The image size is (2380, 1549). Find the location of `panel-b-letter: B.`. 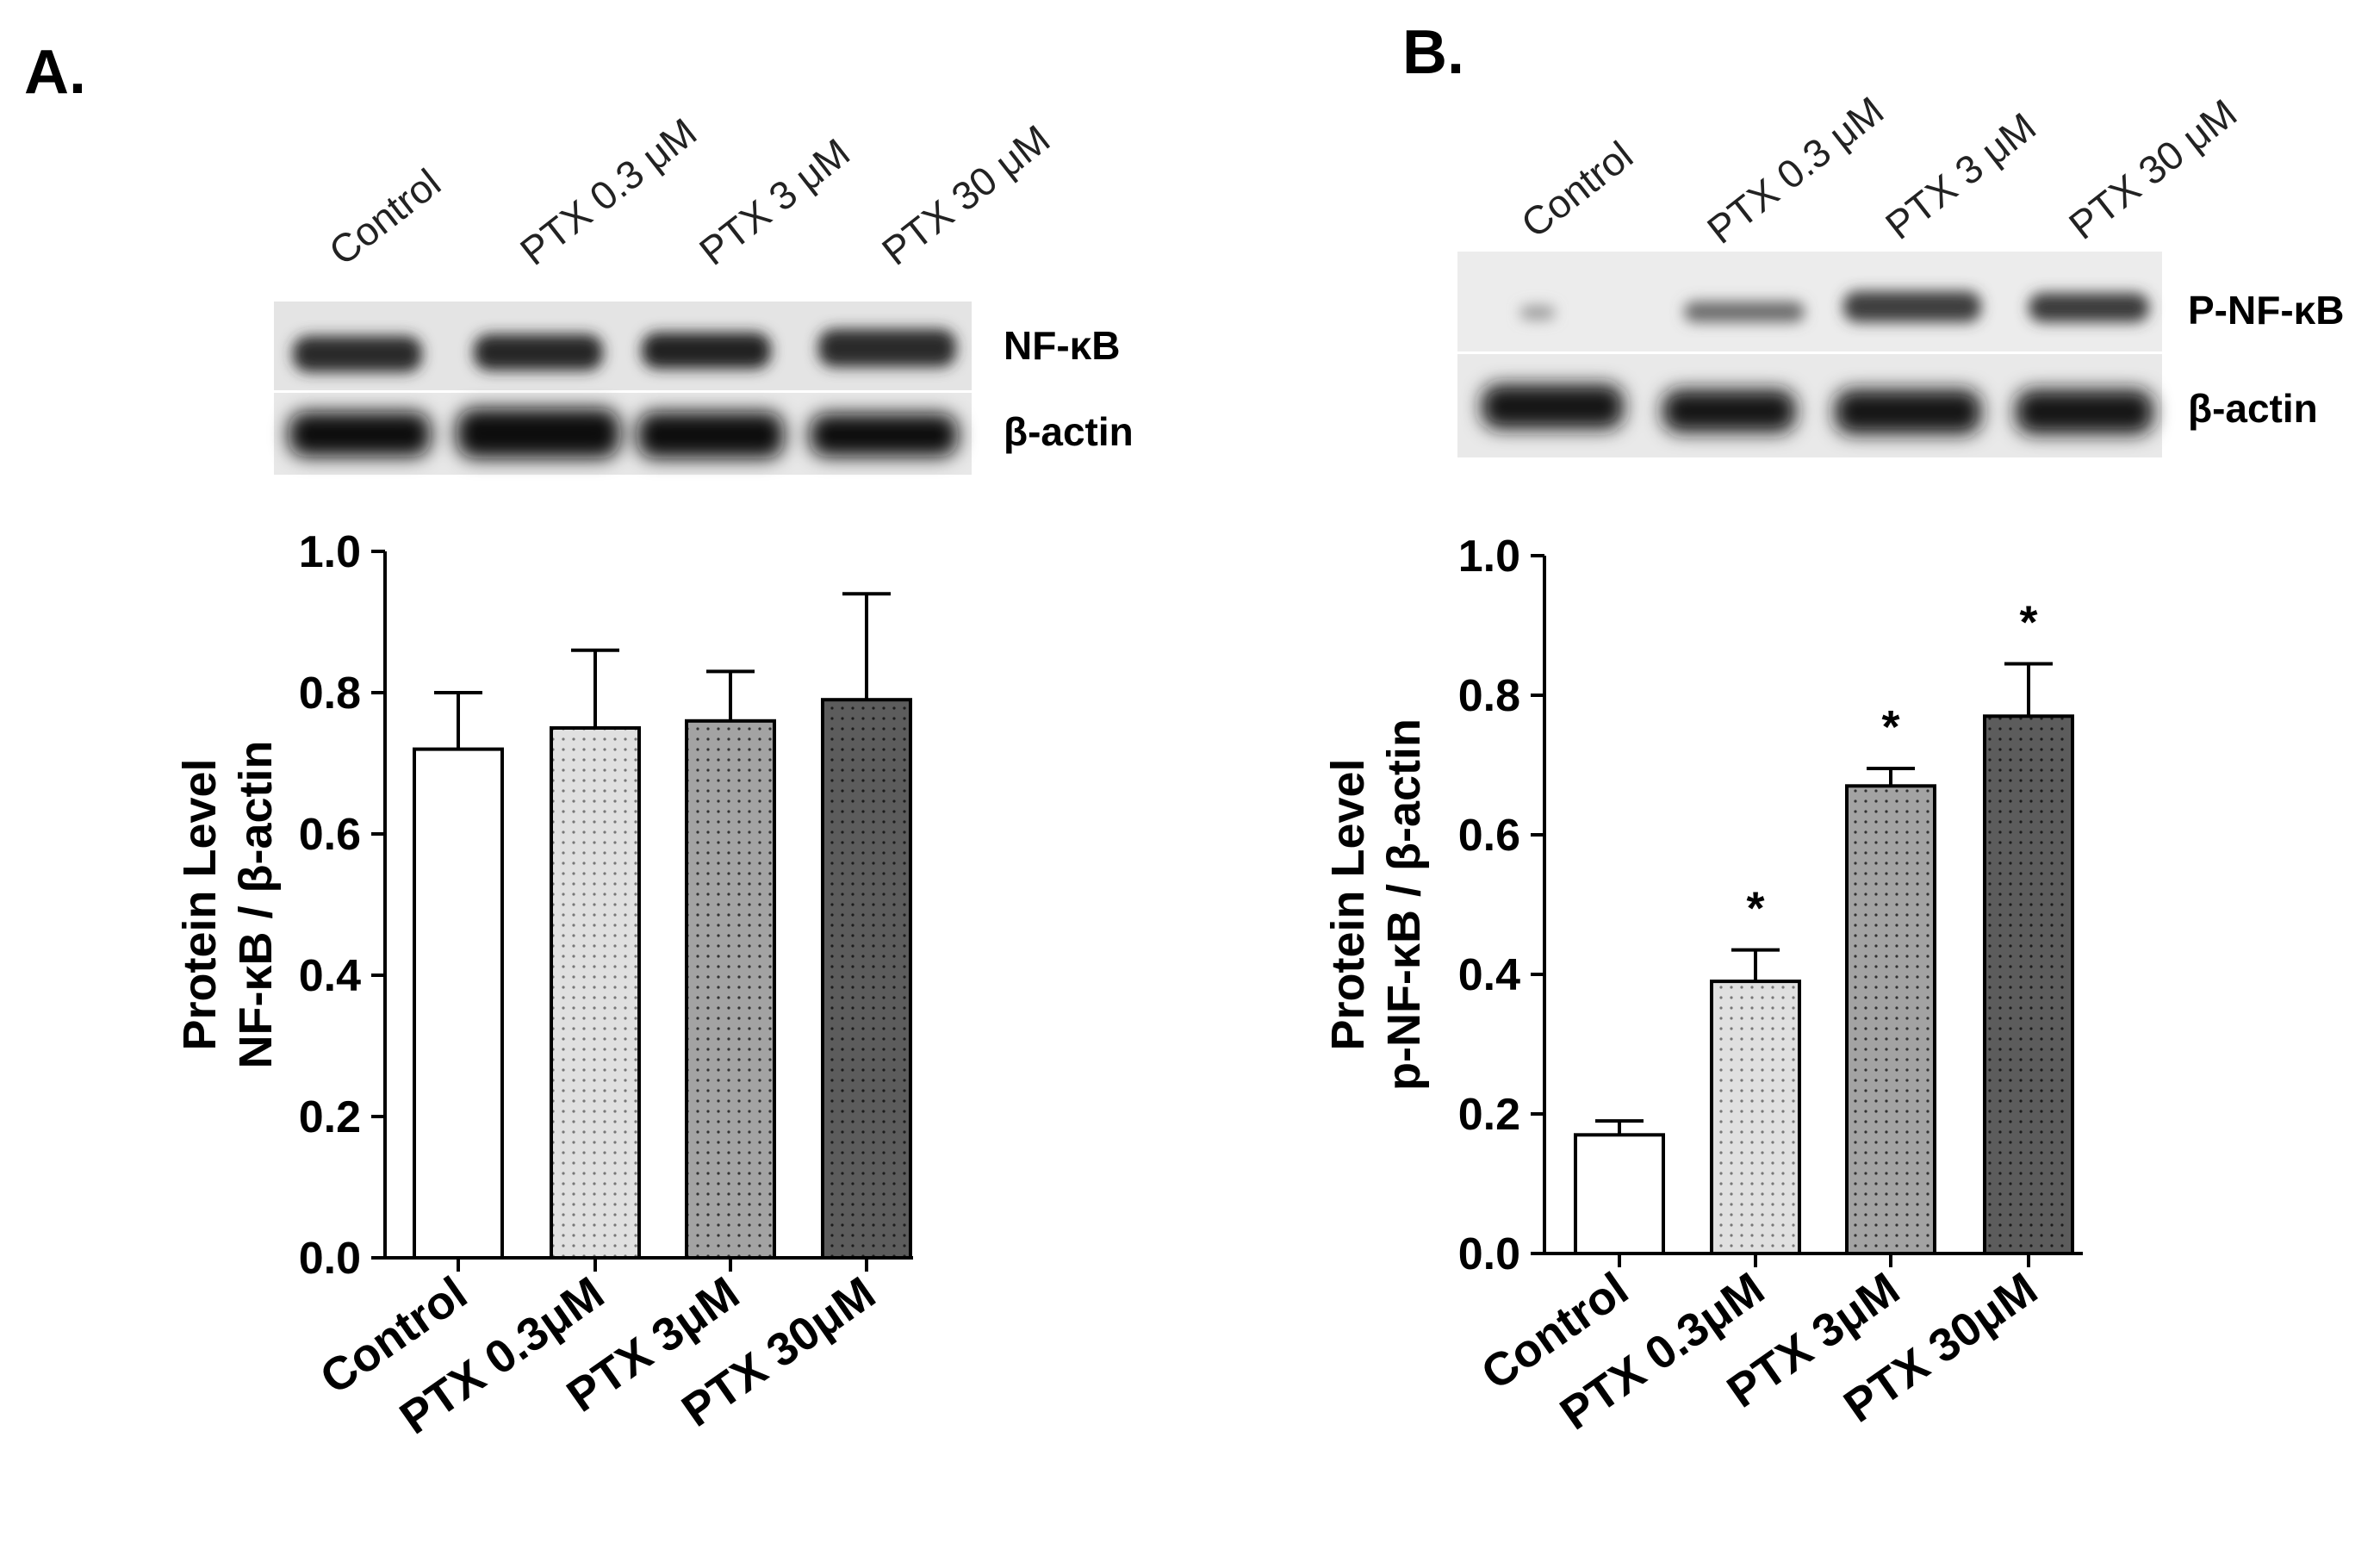

panel-b-letter: B. is located at coordinates (1433, 52).